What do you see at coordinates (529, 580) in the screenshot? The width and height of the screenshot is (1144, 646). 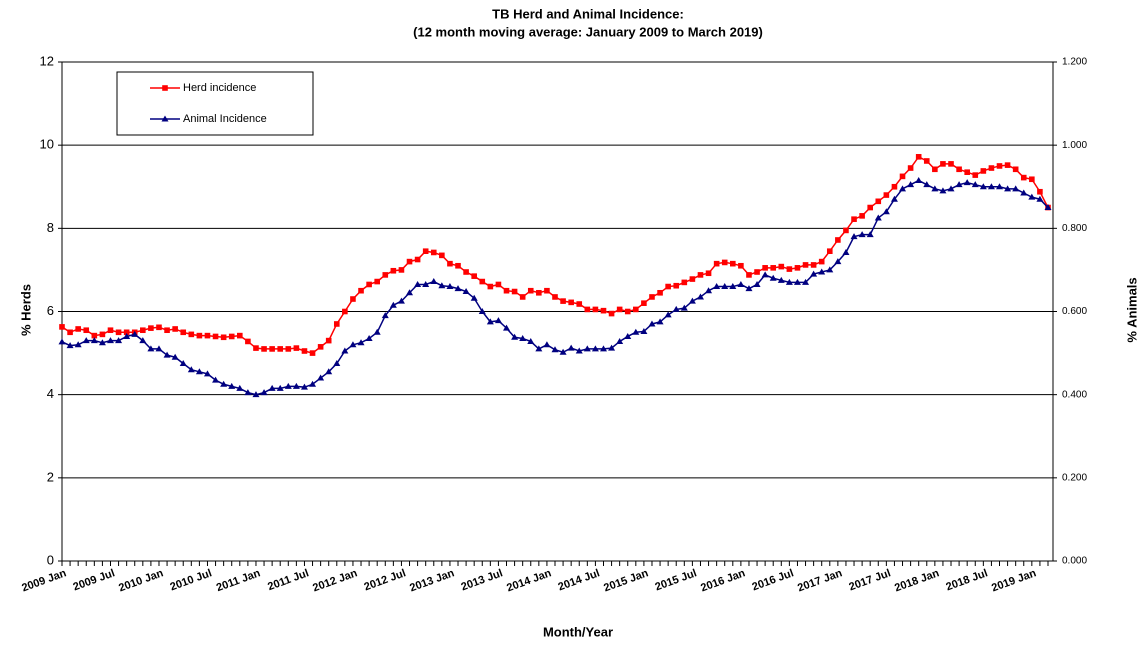 I see `x-tick-label: 2014 Jan` at bounding box center [529, 580].